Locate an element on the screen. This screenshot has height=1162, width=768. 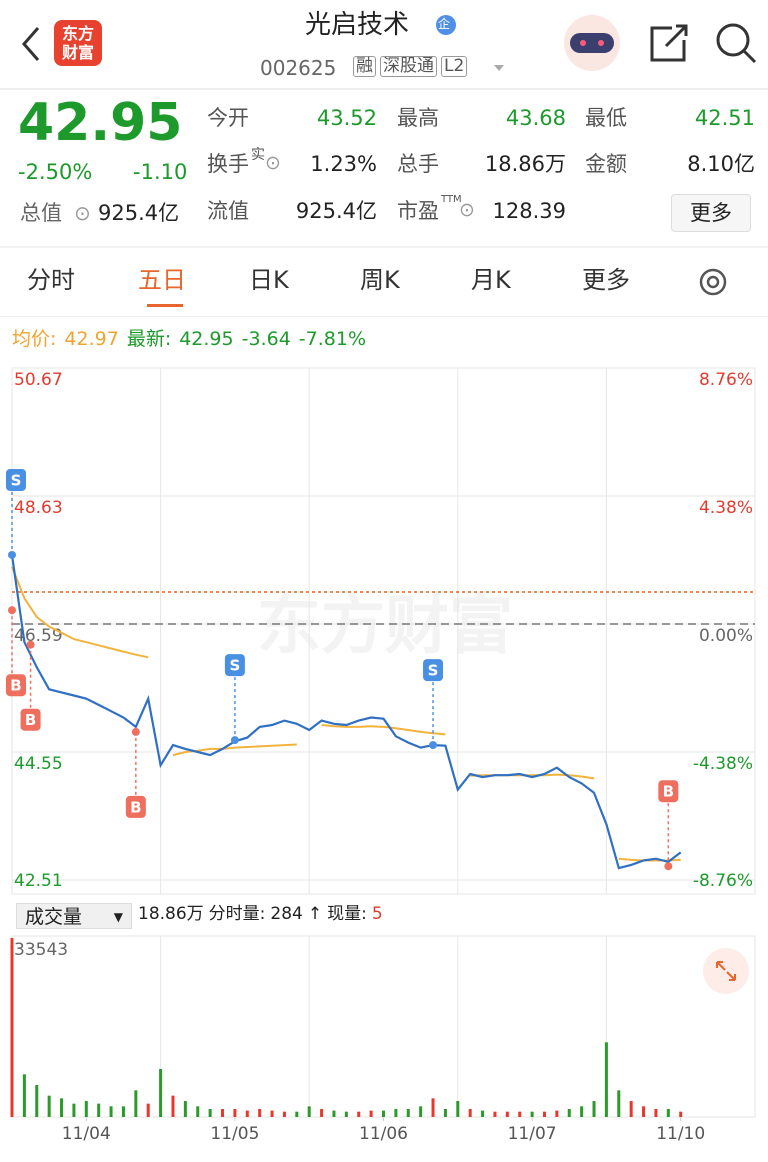
tab-underline is located at coordinates (165, 305).